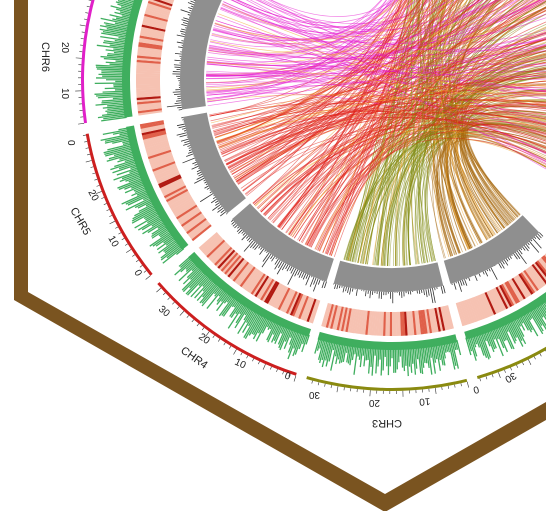 The image size is (546, 511). Describe the element at coordinates (45, 57) in the screenshot. I see `chr6-label: CHR6` at that location.